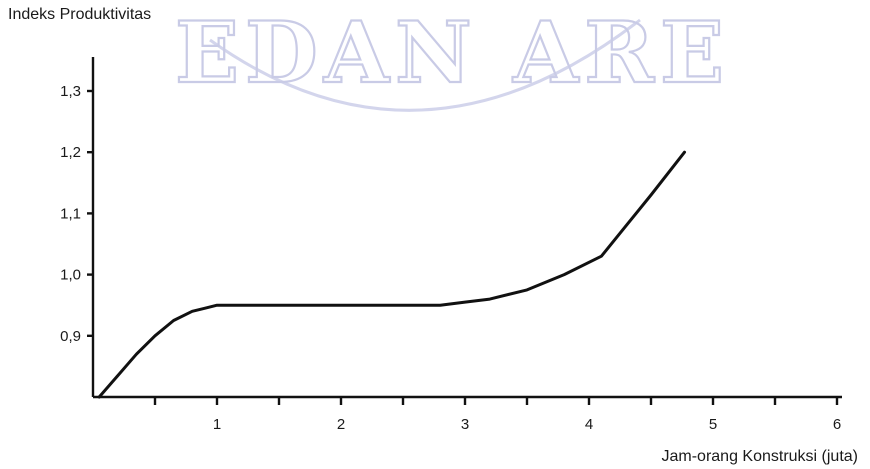 This screenshot has width=870, height=469. Describe the element at coordinates (341, 424) in the screenshot. I see `x-tick-label: 2` at that location.